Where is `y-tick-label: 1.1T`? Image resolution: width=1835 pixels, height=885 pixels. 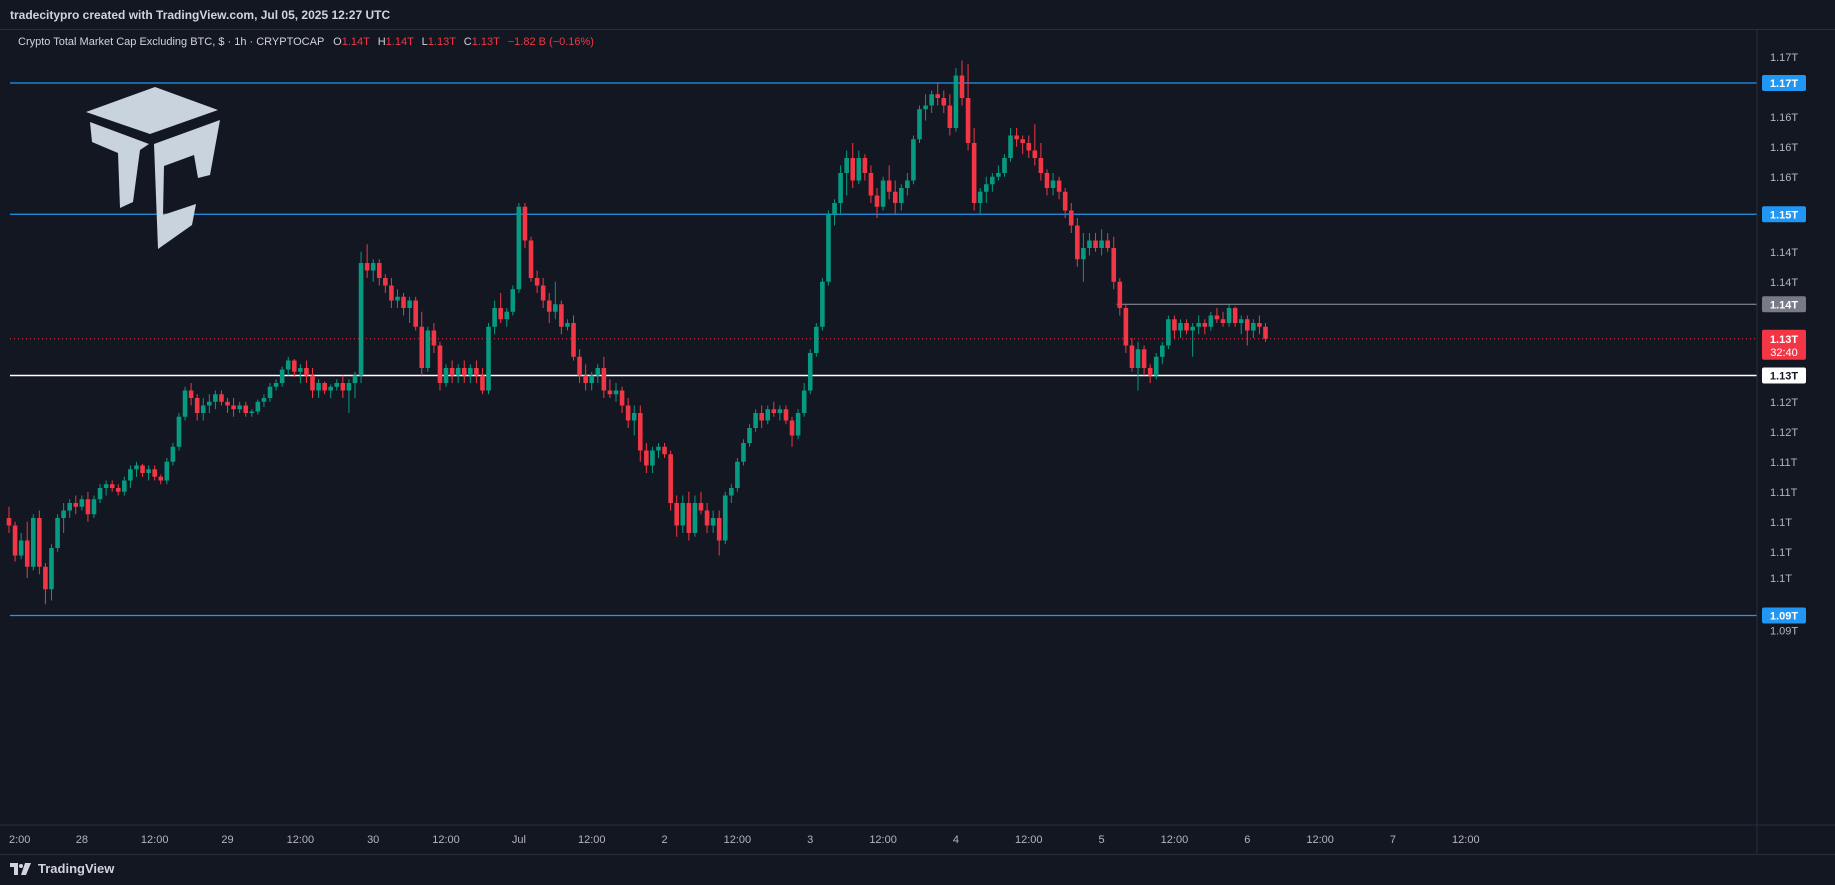 y-tick-label: 1.1T is located at coordinates (1781, 579).